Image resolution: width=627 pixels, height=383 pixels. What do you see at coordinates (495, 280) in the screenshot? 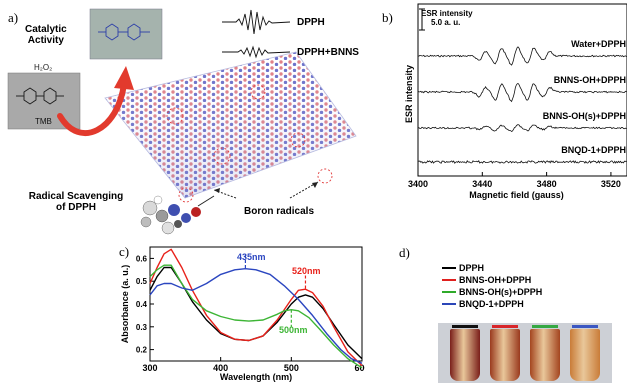
I see `legend-label: BNNS-OH+DPPH` at bounding box center [495, 280].